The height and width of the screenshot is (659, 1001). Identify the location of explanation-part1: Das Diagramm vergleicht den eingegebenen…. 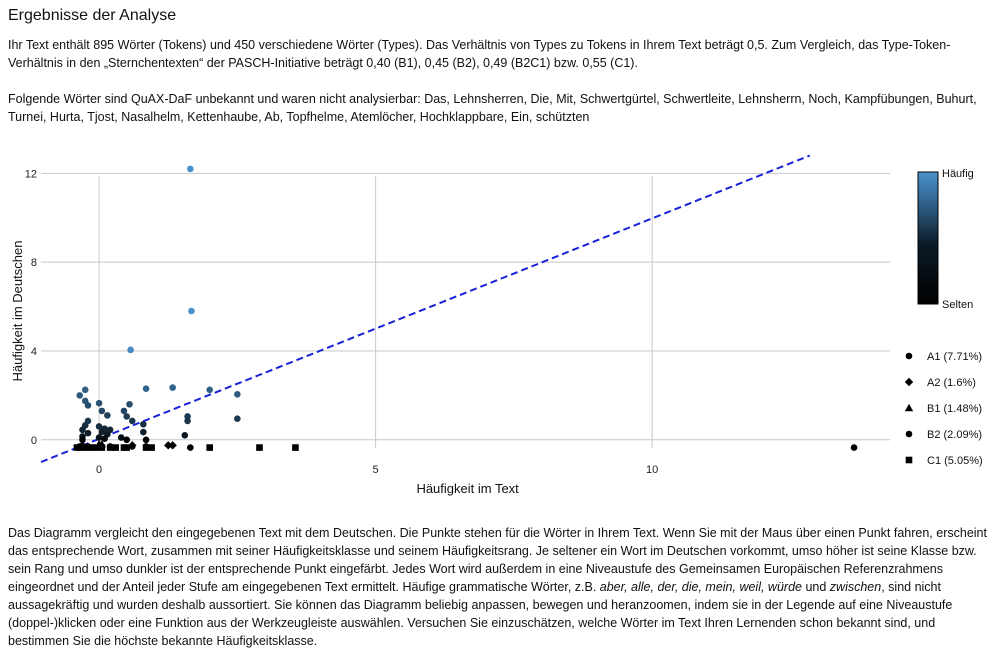
(497, 560).